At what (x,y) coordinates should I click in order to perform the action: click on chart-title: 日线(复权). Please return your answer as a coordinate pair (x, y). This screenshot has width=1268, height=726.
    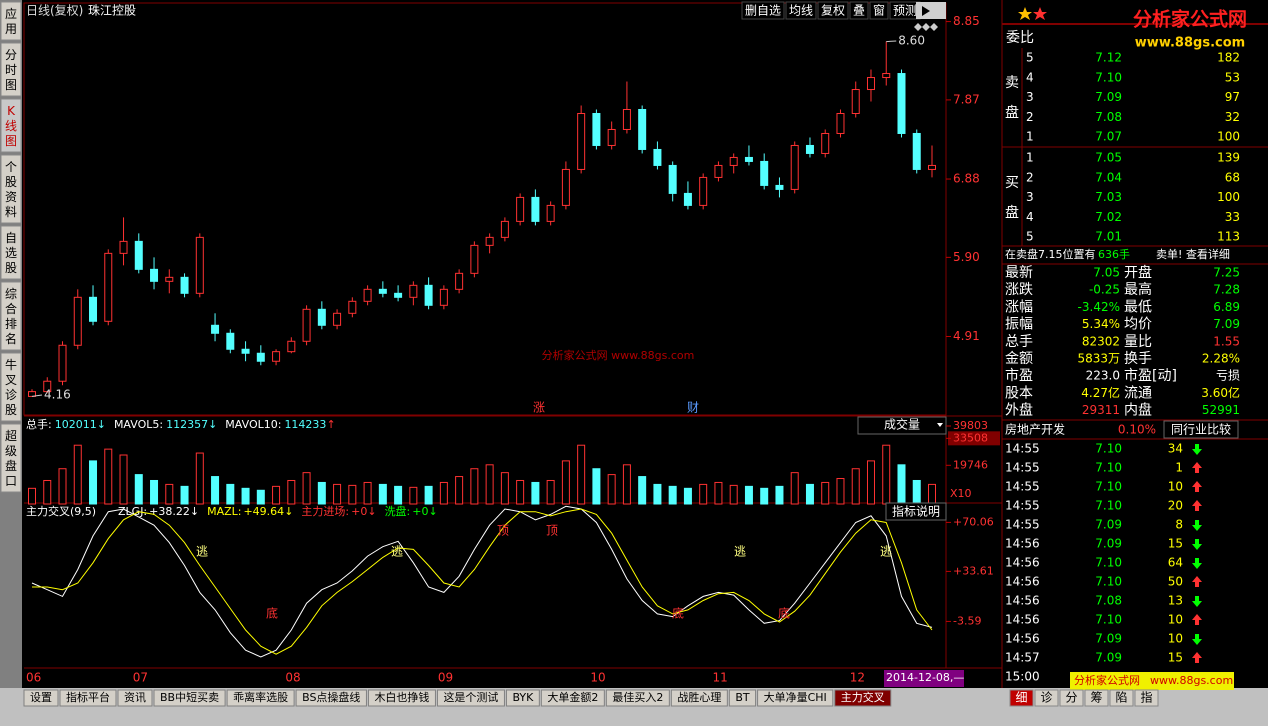
    Looking at the image, I should click on (54, 11).